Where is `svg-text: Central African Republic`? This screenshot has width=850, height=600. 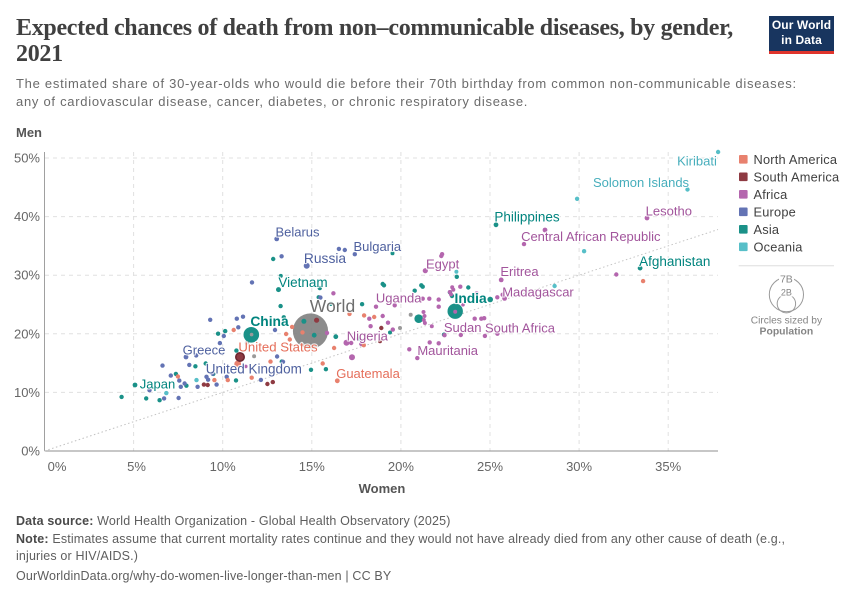 svg-text: Central African Republic is located at coordinates (591, 236).